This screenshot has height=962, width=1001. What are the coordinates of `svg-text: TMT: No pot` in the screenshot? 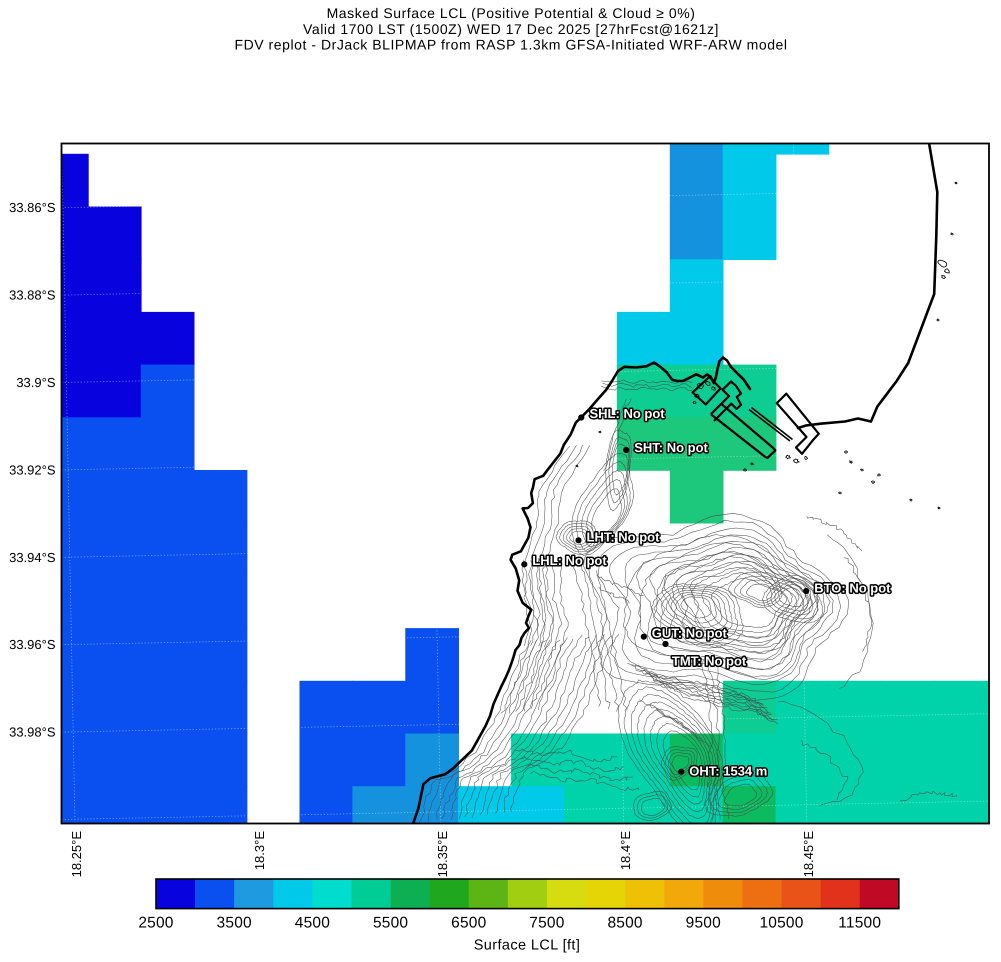 It's located at (709, 661).